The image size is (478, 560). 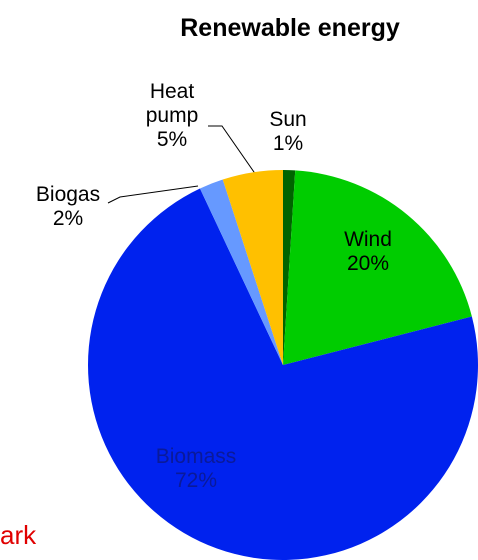 I want to click on slice-name: Biomass, so click(x=196, y=456).